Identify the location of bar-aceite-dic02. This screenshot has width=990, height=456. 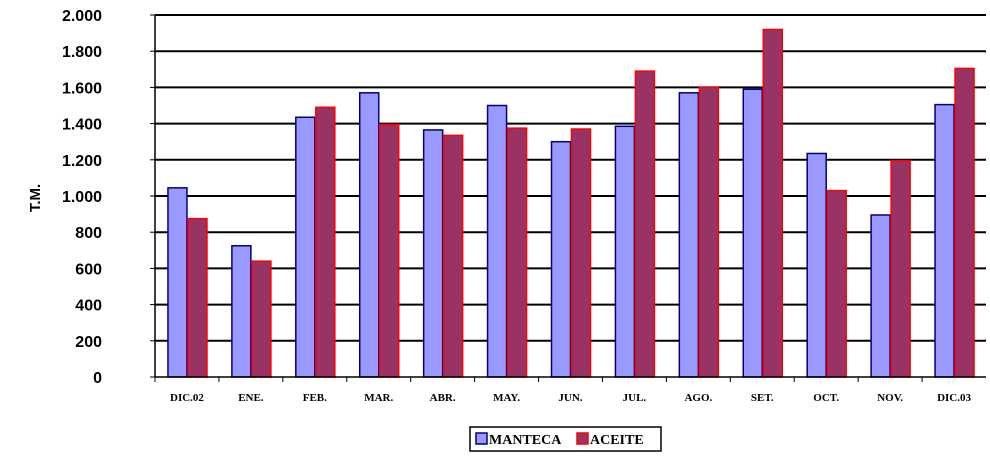
(197, 297).